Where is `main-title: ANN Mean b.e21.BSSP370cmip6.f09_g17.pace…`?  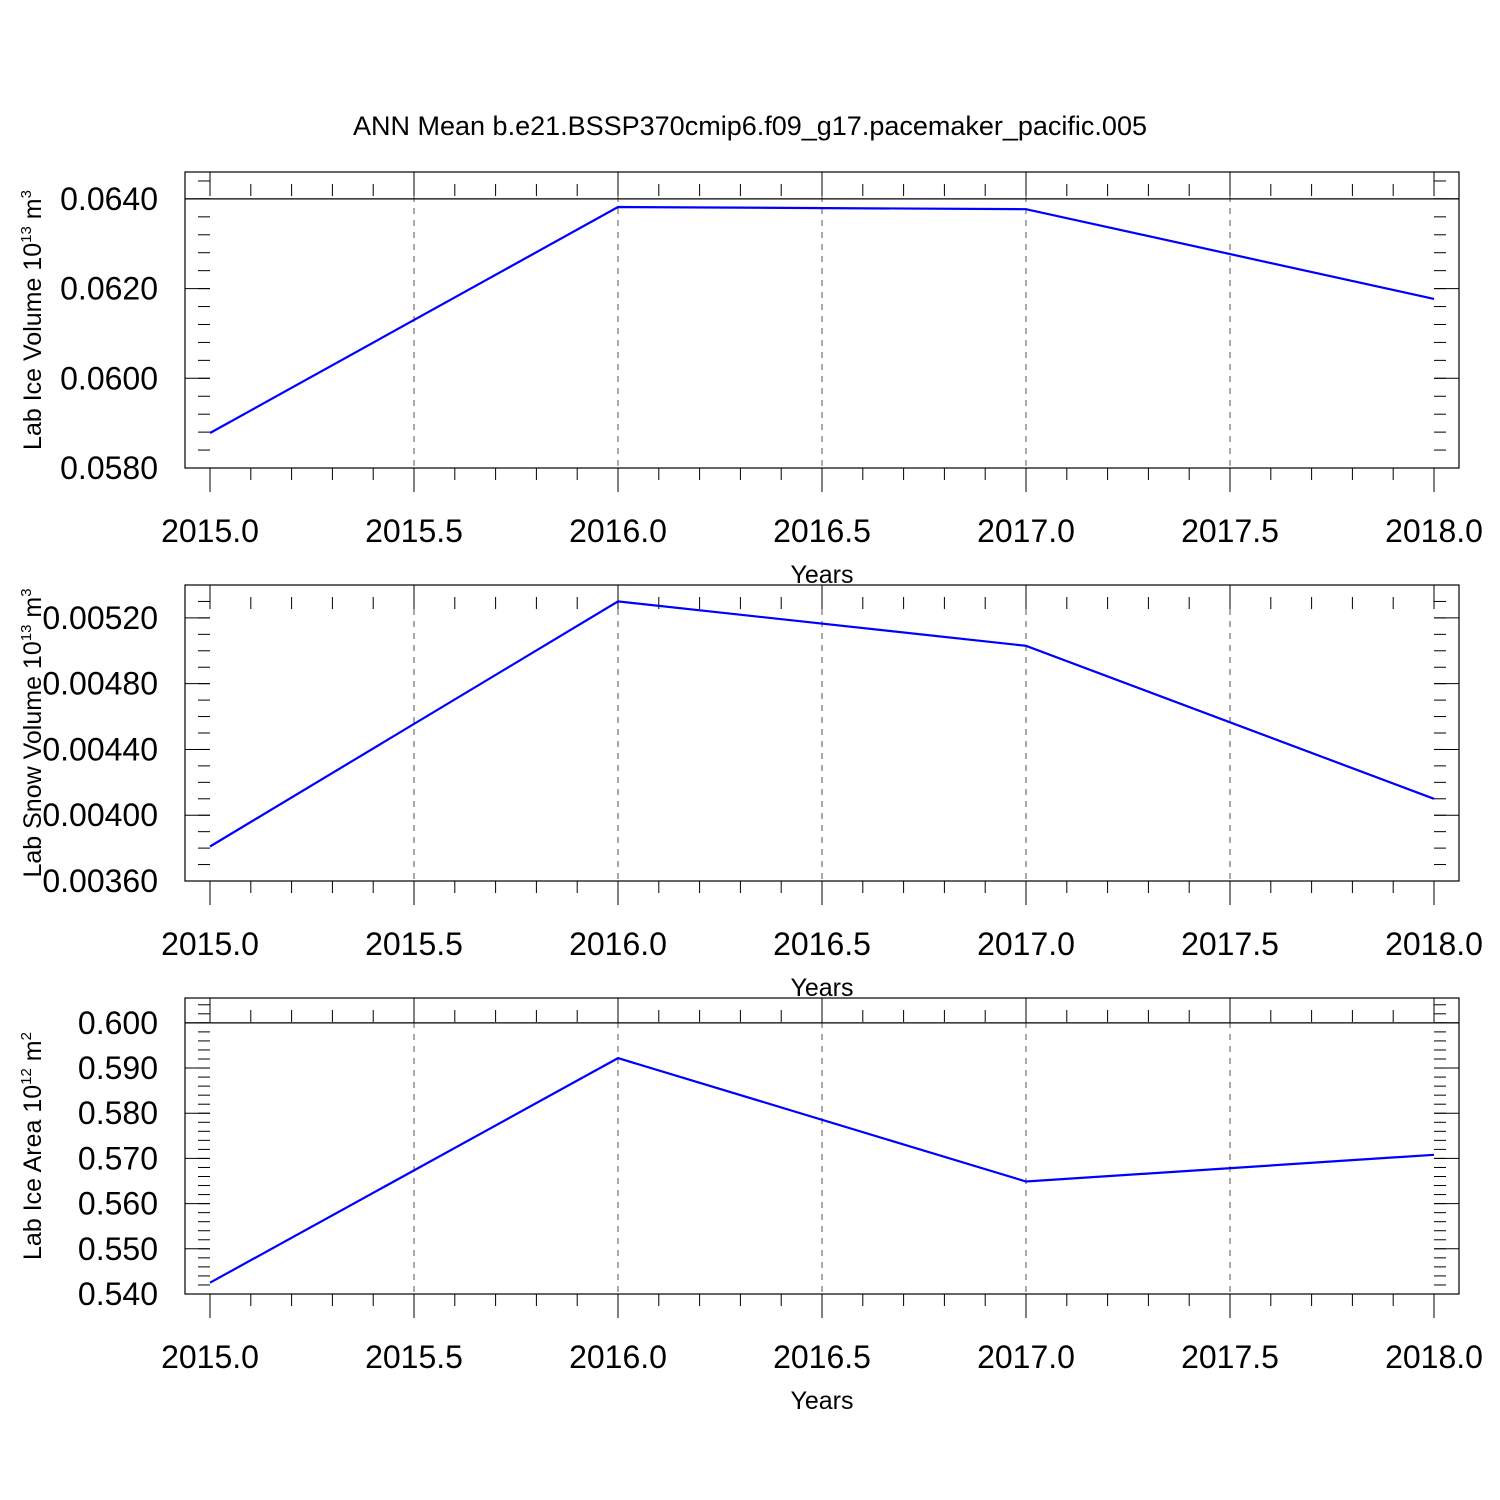
main-title: ANN Mean b.e21.BSSP370cmip6.f09_g17.pace… is located at coordinates (750, 126).